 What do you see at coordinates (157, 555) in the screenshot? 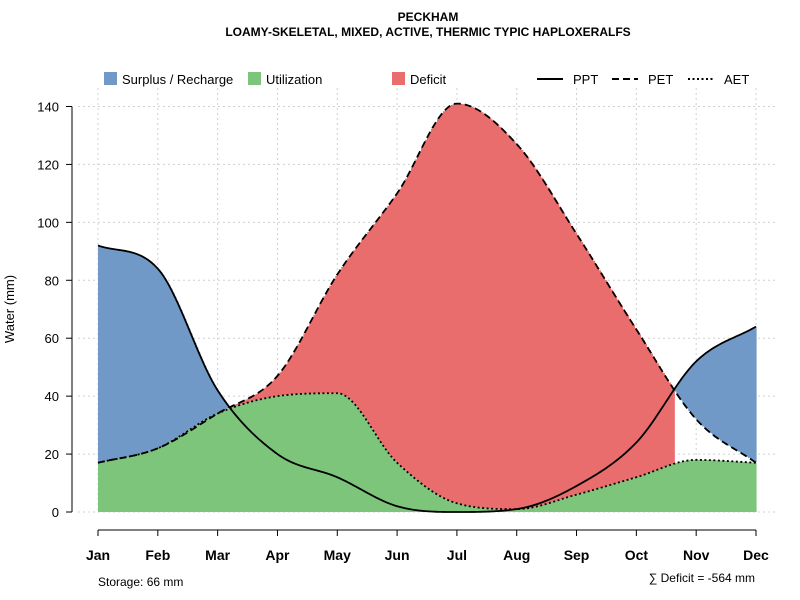
I see `x-tick-label: Feb` at bounding box center [157, 555].